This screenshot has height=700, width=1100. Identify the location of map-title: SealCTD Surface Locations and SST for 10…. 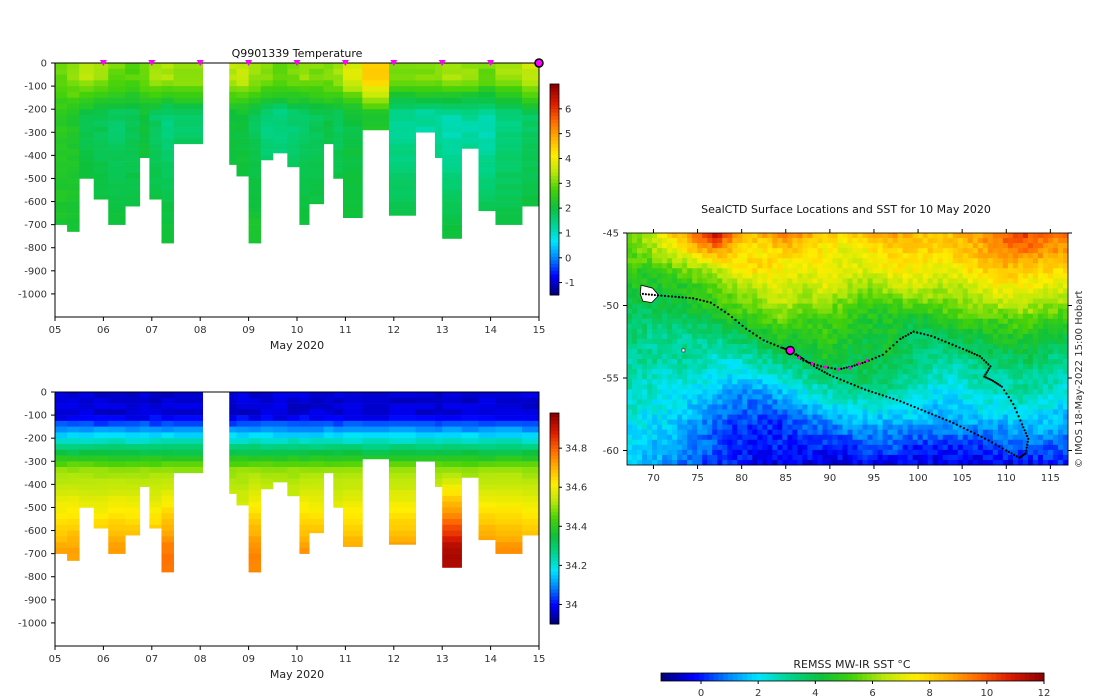
(846, 209).